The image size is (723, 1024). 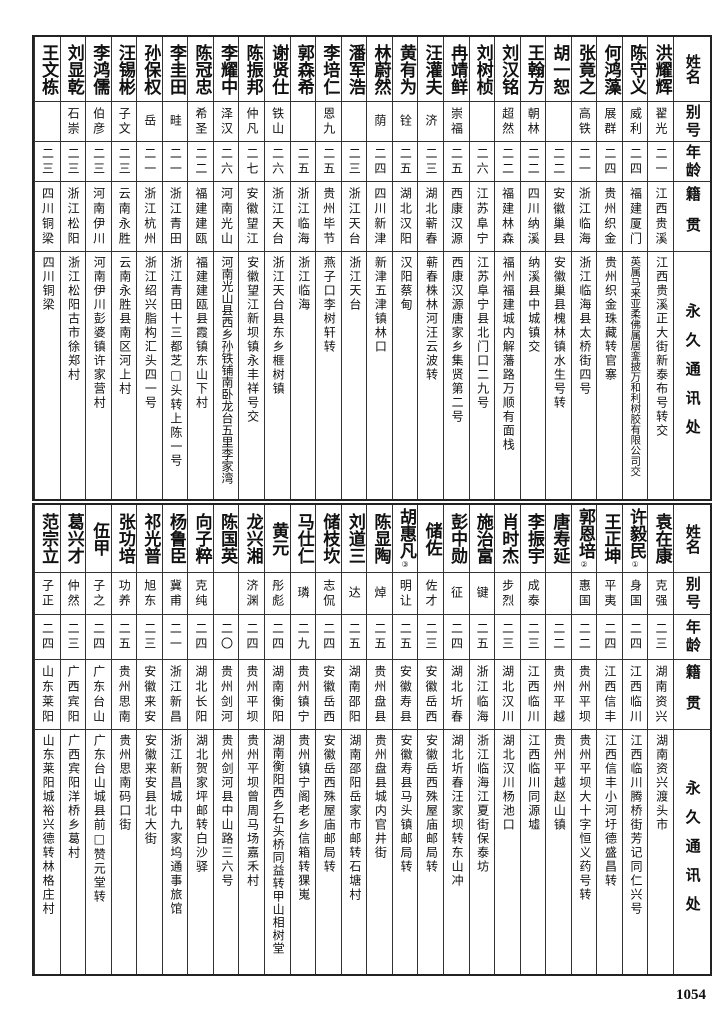 I want to click on alias-text: 功养, so click(x=124, y=593).